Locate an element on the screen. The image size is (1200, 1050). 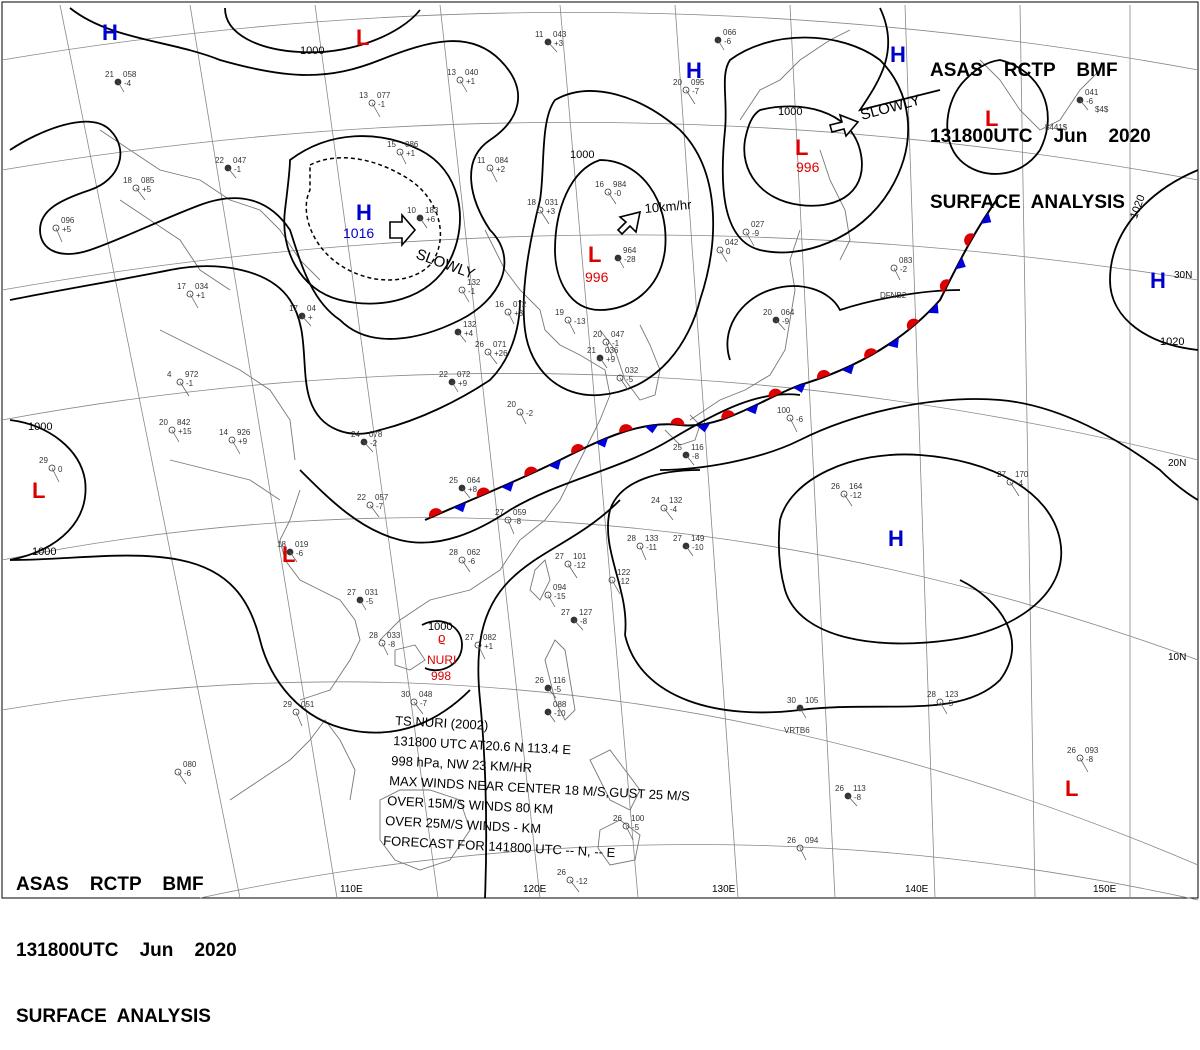
station-pressure: 842 is located at coordinates (184, 422).